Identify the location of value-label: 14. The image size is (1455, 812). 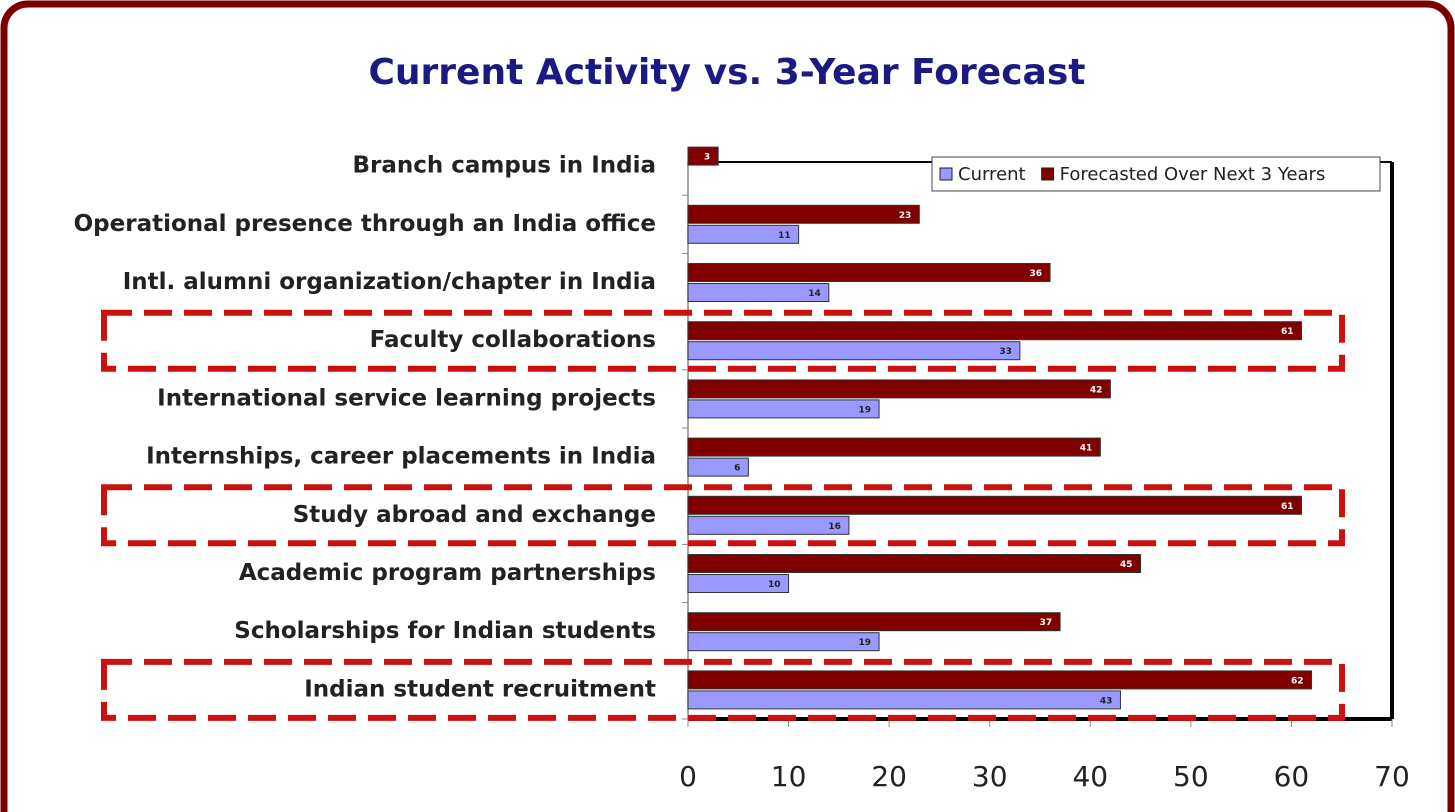
(814, 294).